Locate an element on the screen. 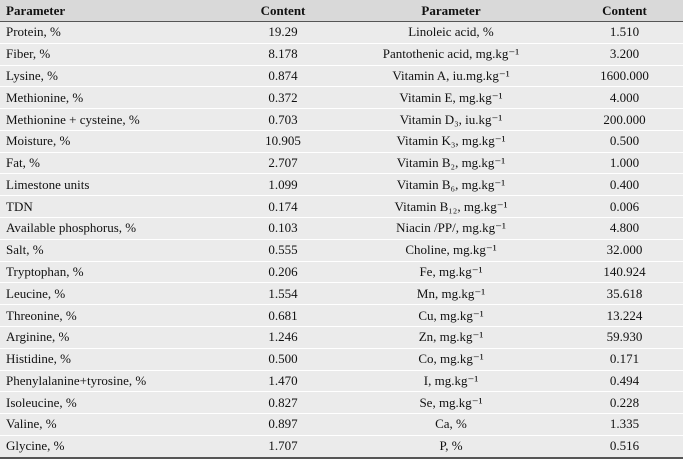 This screenshot has height=459, width=683. parameter-cell: Tryptophan, % is located at coordinates (115, 272).